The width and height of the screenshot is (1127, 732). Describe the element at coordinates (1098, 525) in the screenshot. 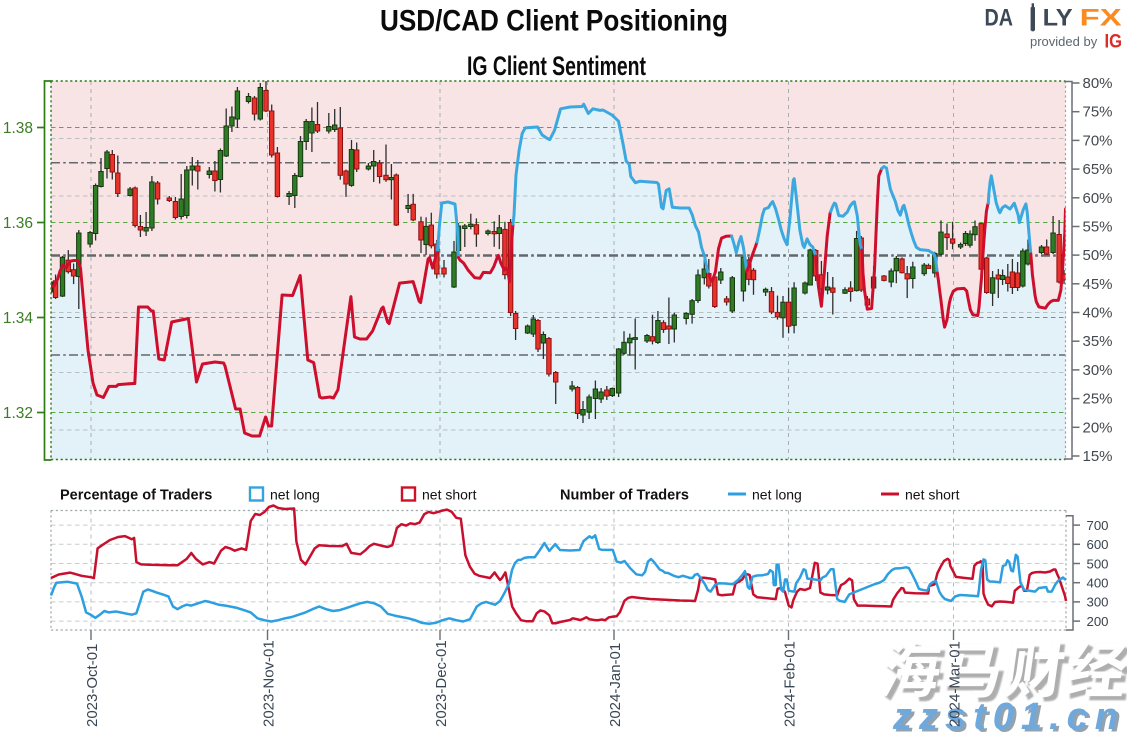

I see `svg-text: 700` at that location.